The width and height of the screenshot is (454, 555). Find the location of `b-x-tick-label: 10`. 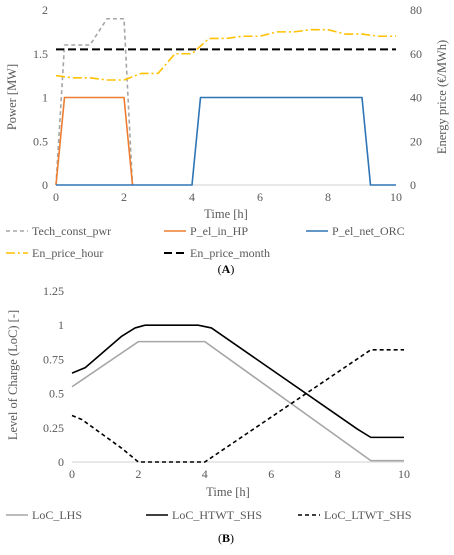

b-x-tick-label: 10 is located at coordinates (404, 474).